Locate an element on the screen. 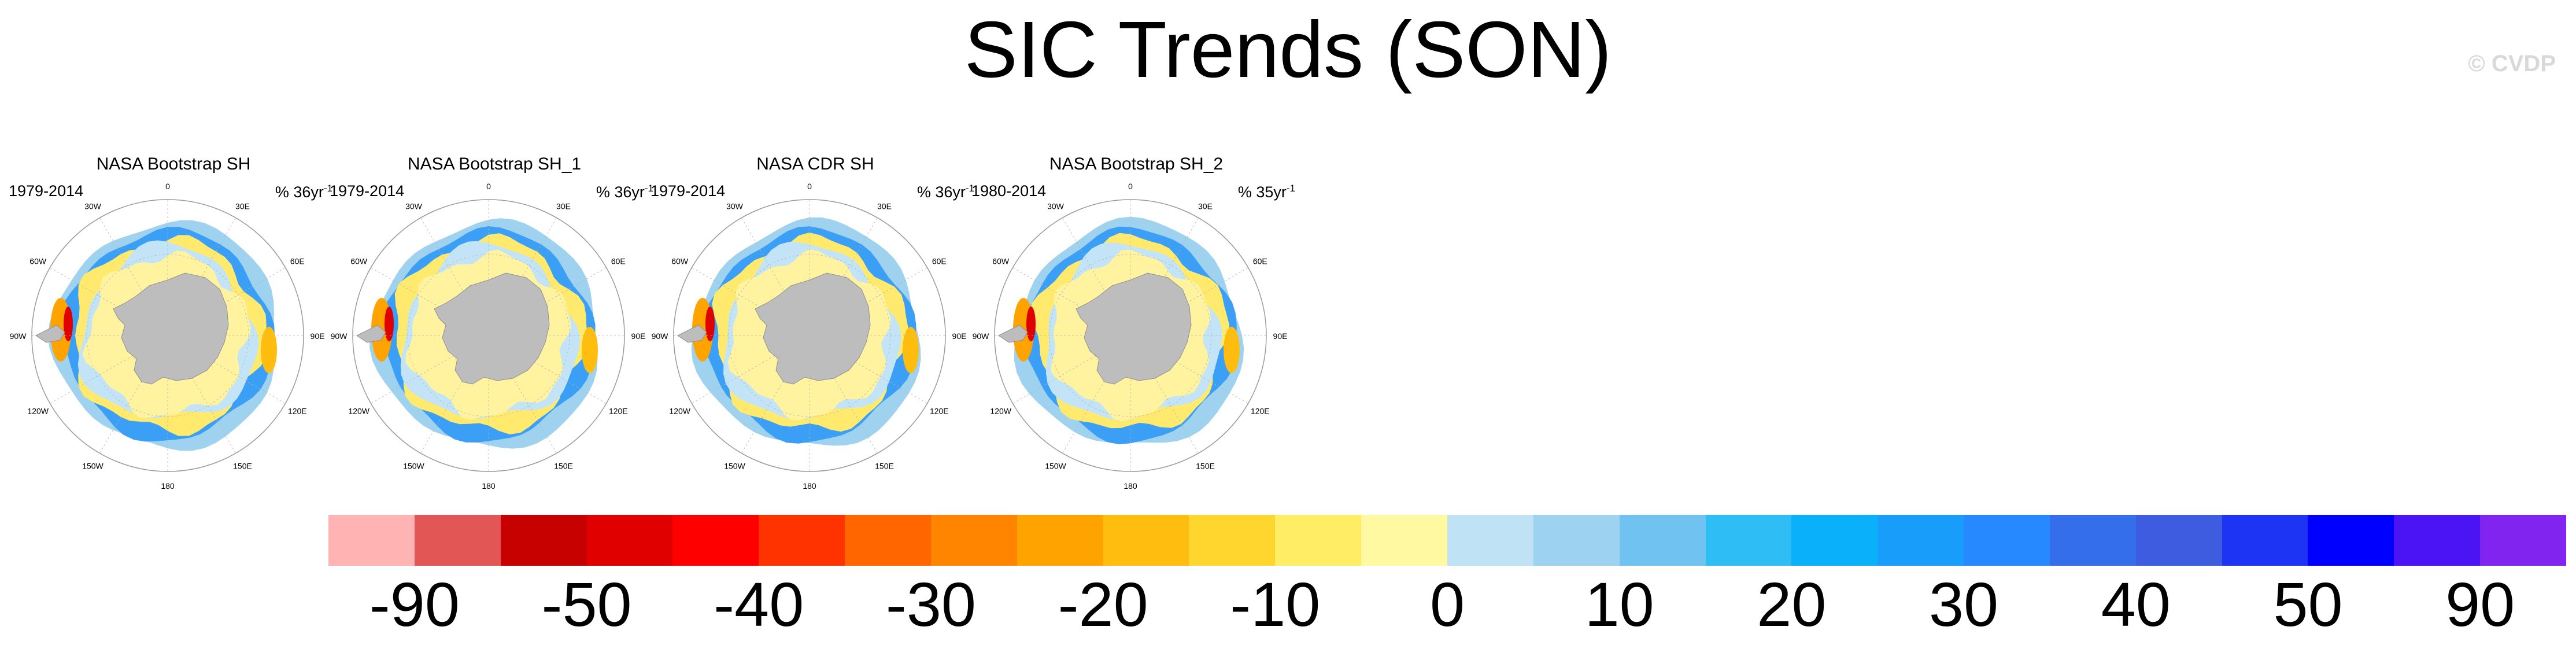  colorbar-tick-label: -30 is located at coordinates (930, 604).